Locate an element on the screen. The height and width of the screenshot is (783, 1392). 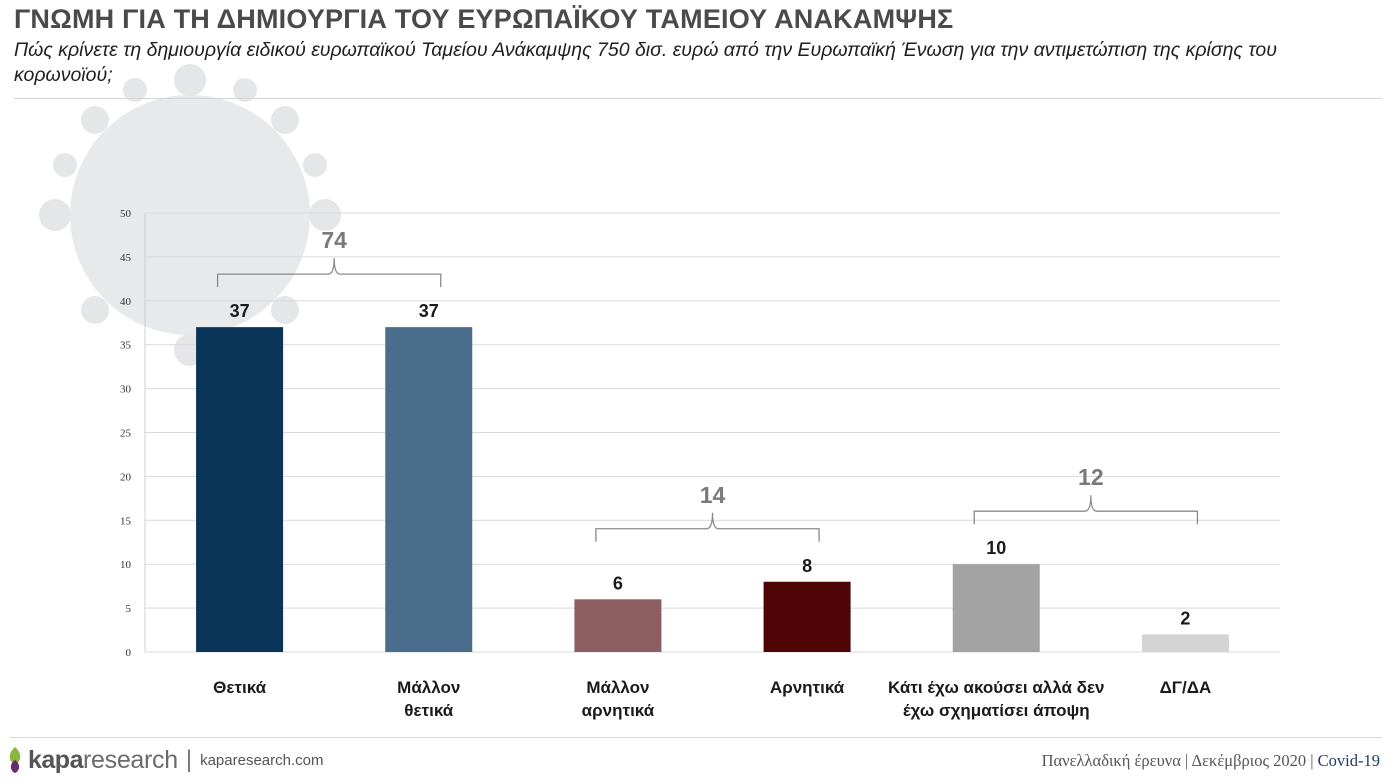
covid-tag: Covid-19 is located at coordinates (1348, 760).